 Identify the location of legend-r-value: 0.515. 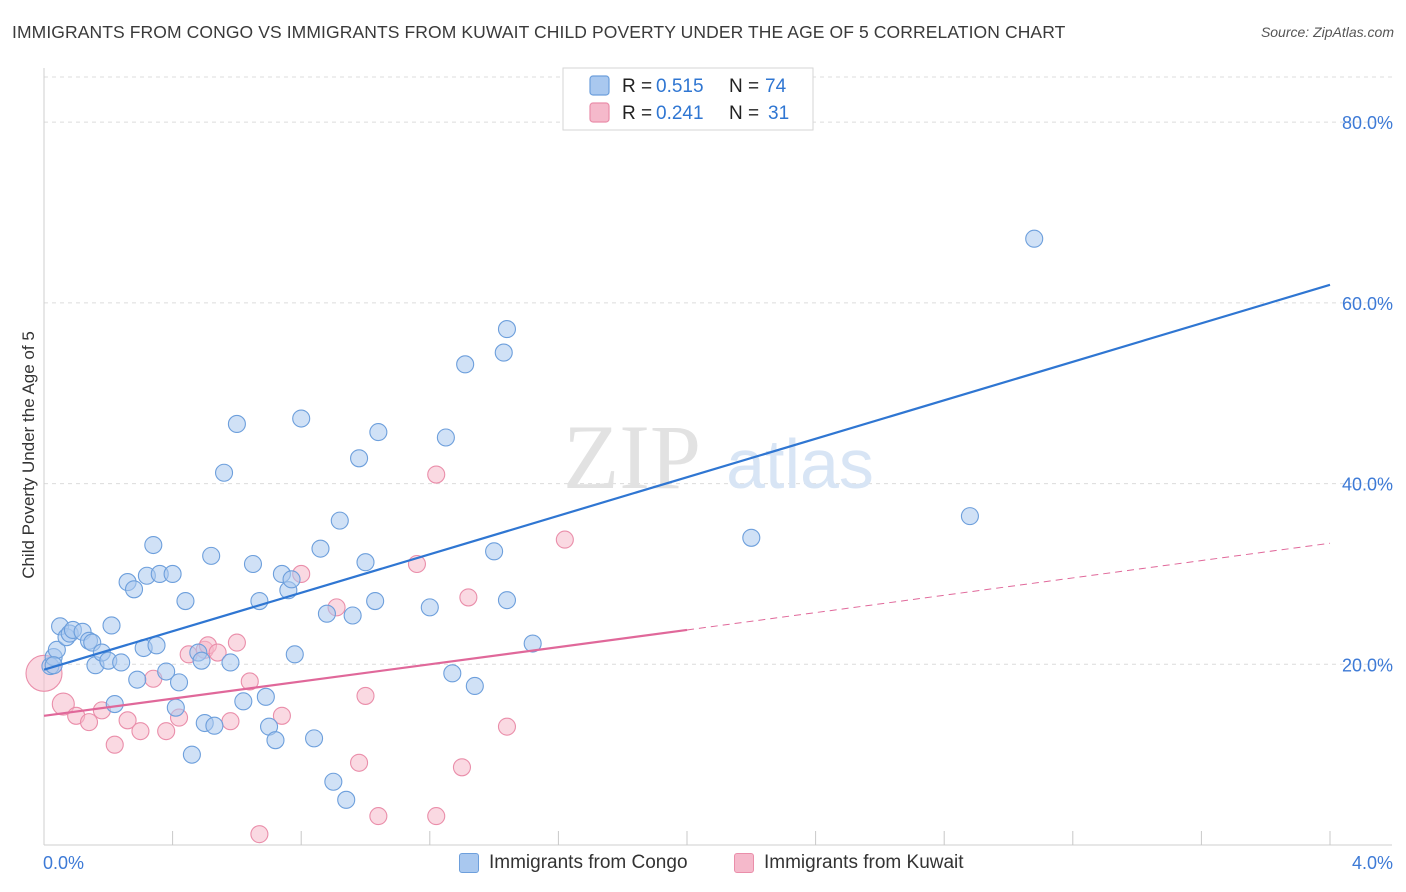
(680, 86).